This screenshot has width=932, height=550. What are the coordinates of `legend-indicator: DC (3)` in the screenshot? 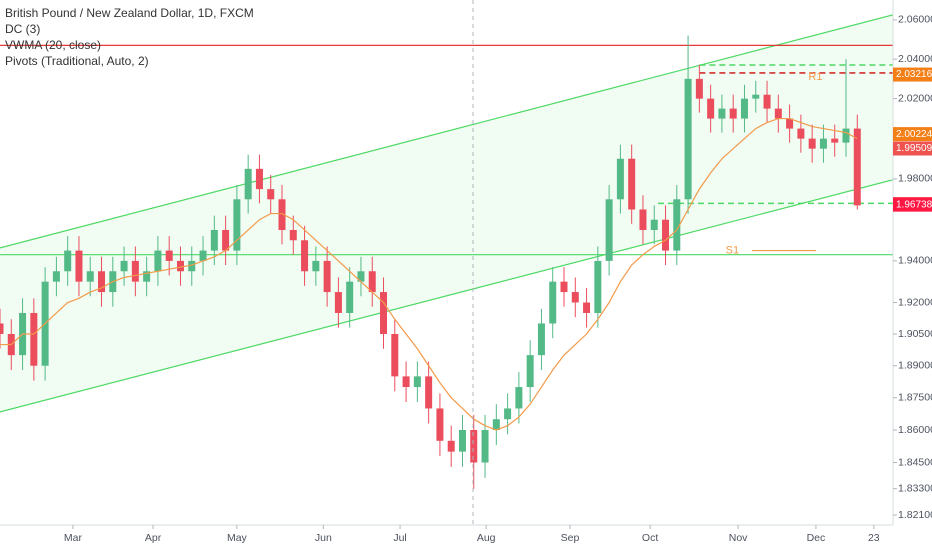 It's located at (22, 29).